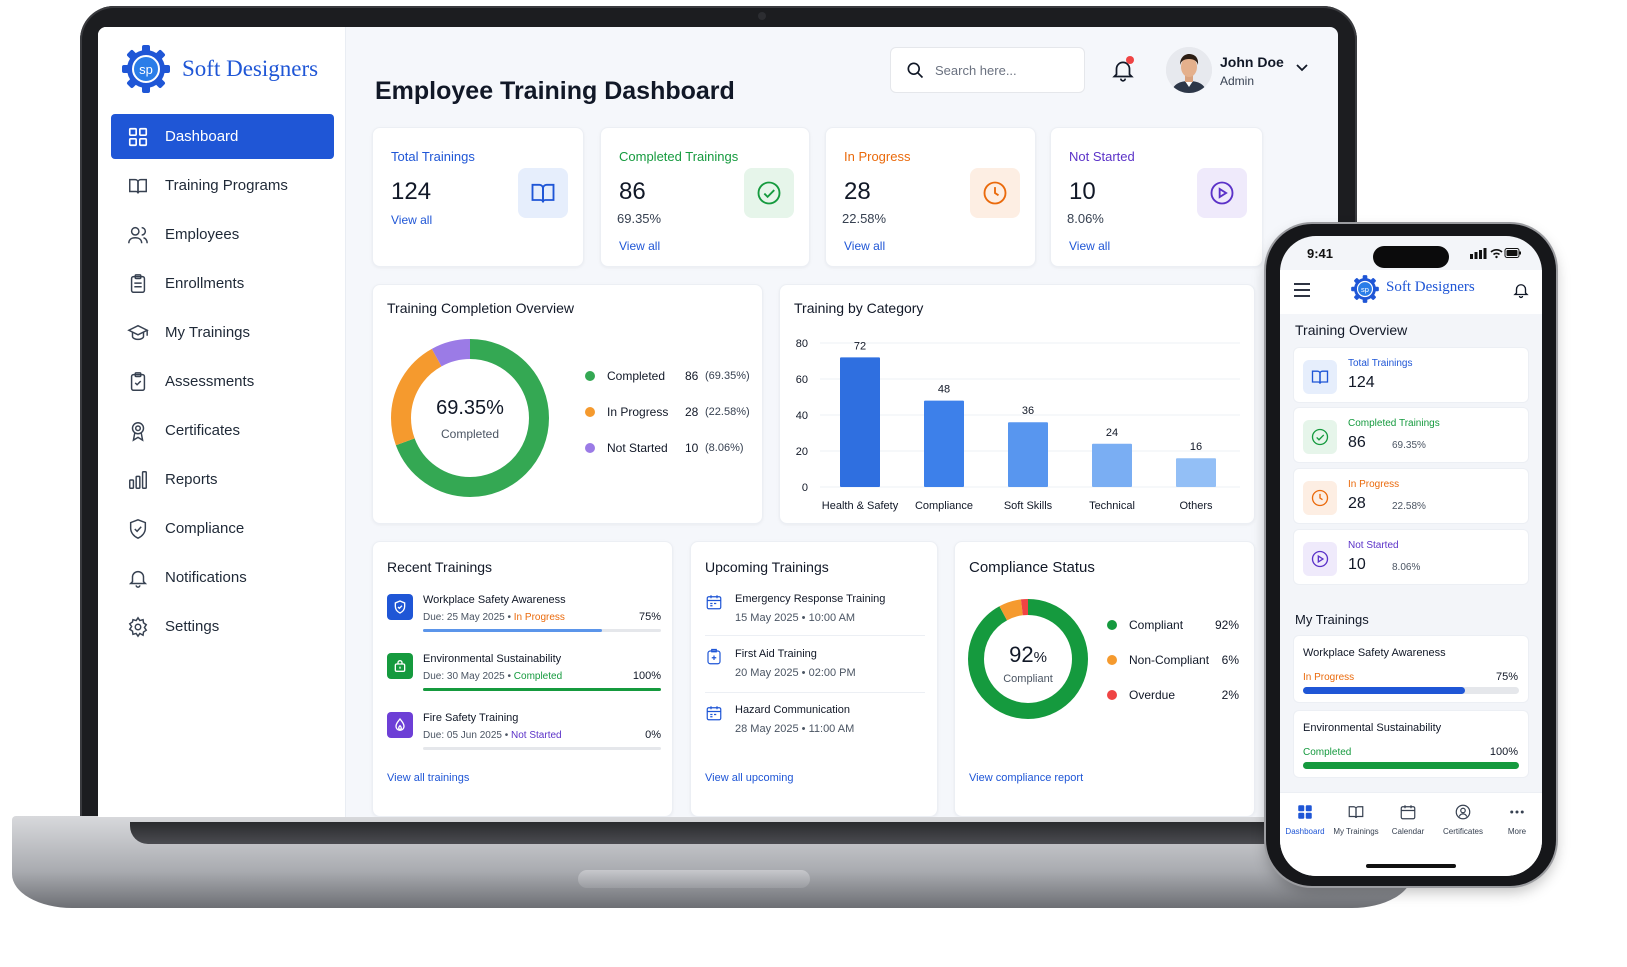 The height and width of the screenshot is (967, 1627). I want to click on legend-dot, so click(590, 376).